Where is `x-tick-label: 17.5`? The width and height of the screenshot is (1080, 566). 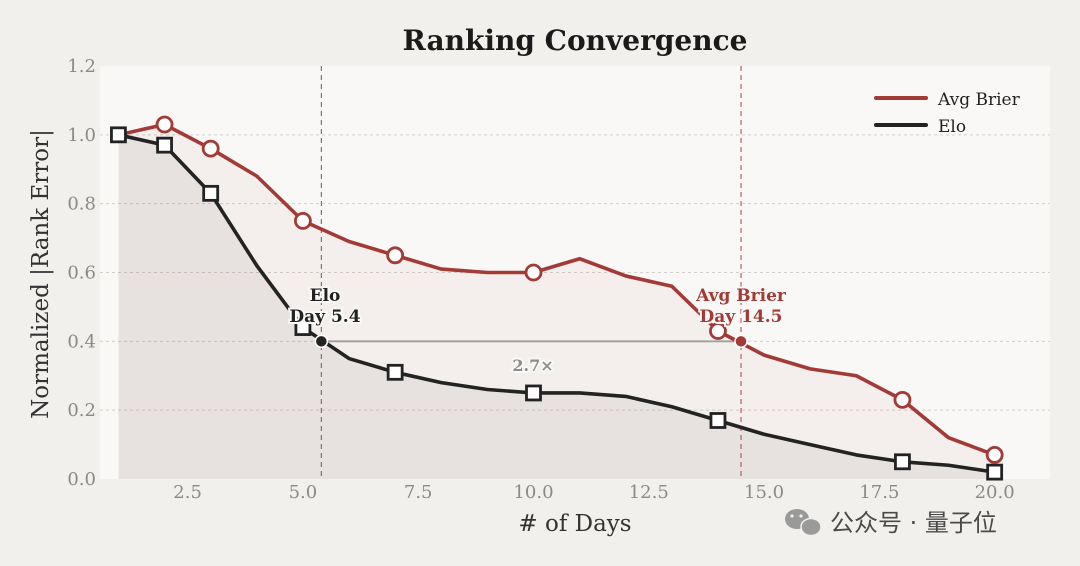 x-tick-label: 17.5 is located at coordinates (879, 492).